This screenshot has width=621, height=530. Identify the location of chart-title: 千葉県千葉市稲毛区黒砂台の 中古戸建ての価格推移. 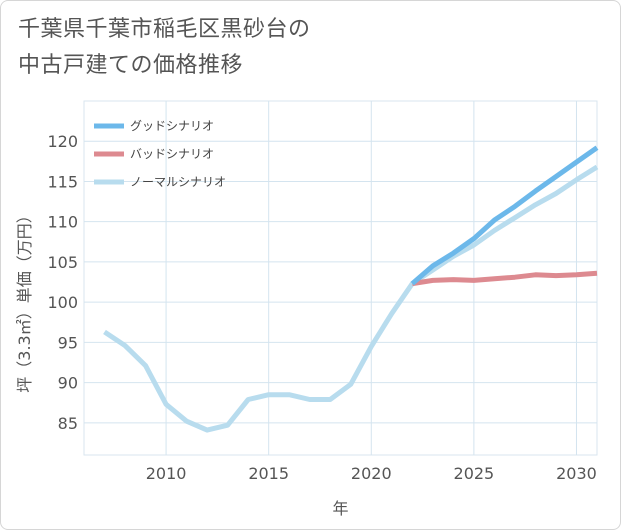
(164, 47).